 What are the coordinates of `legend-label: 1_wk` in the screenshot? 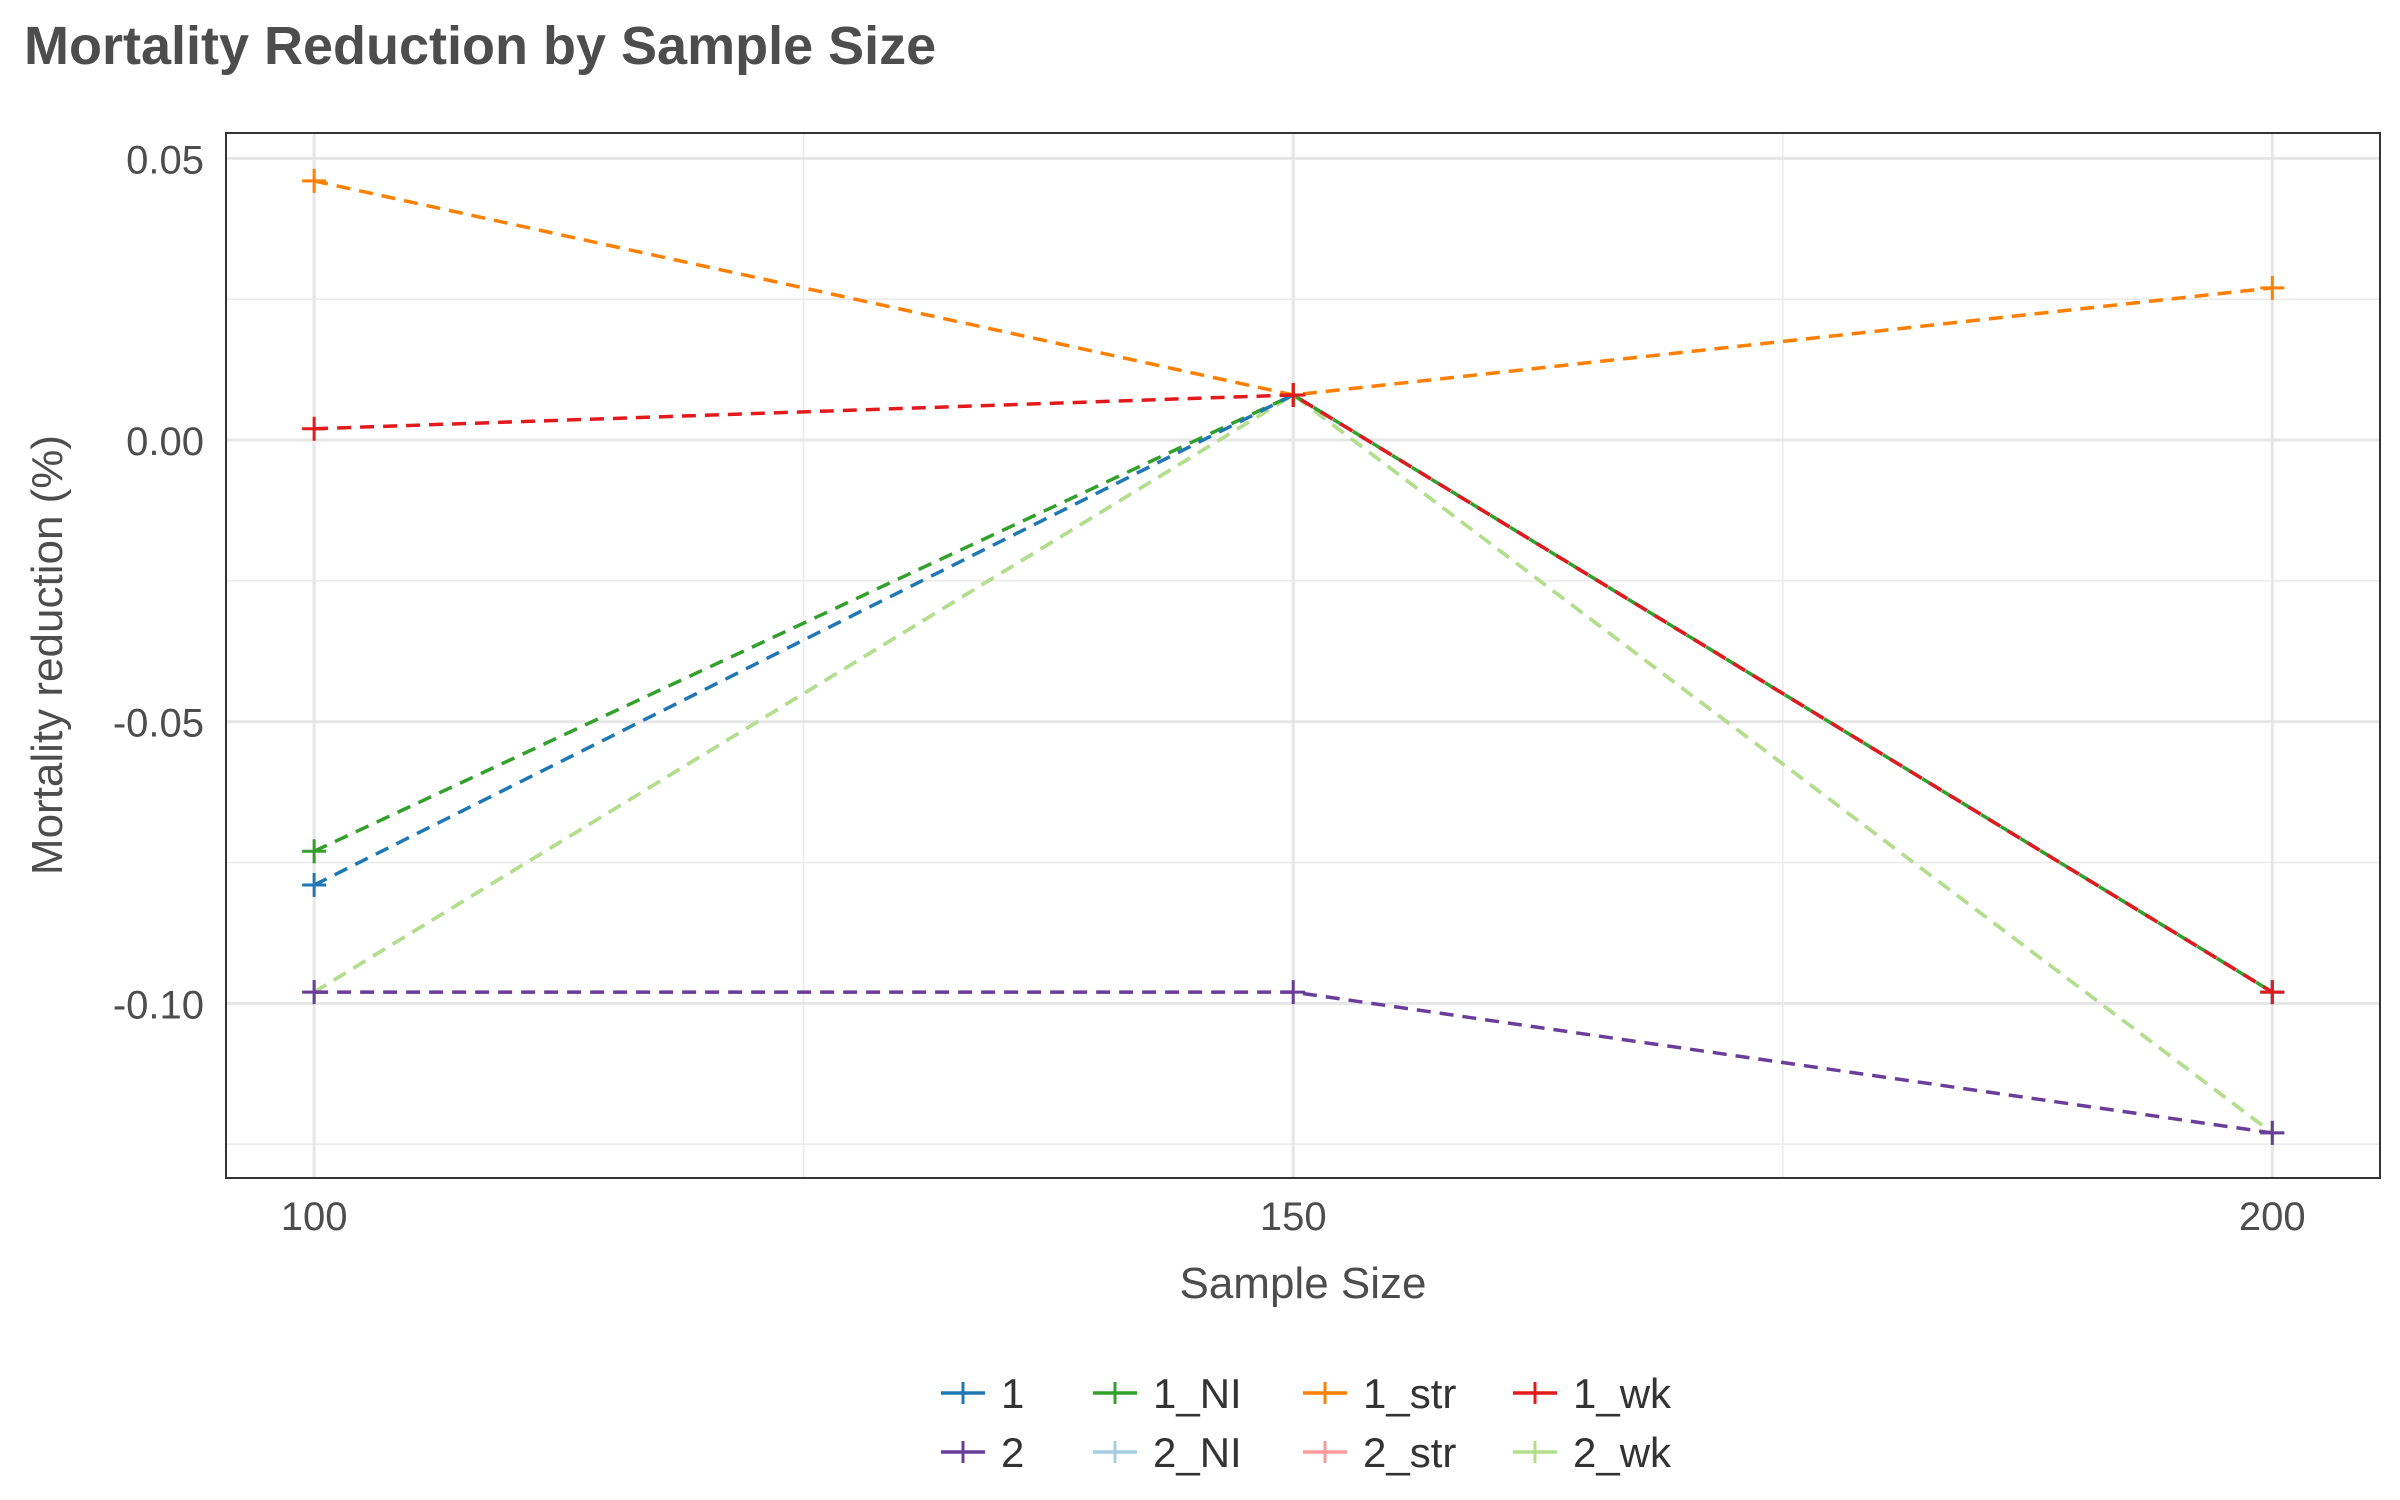 It's located at (1622, 1393).